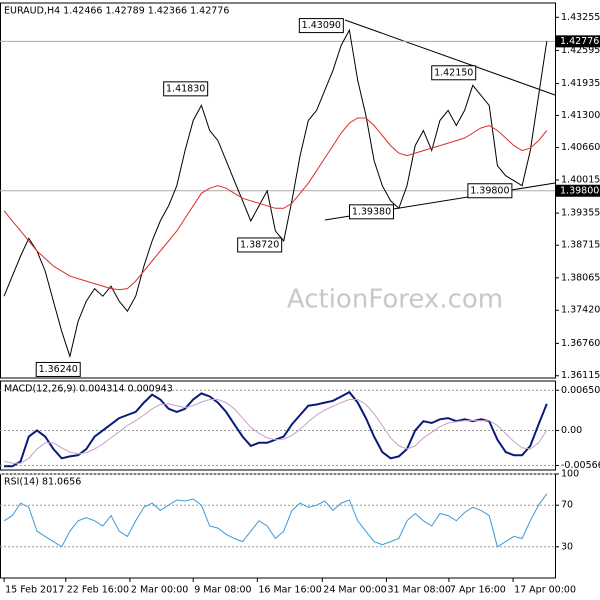 The width and height of the screenshot is (600, 600). I want to click on price-label: 1.42776, so click(579, 41).